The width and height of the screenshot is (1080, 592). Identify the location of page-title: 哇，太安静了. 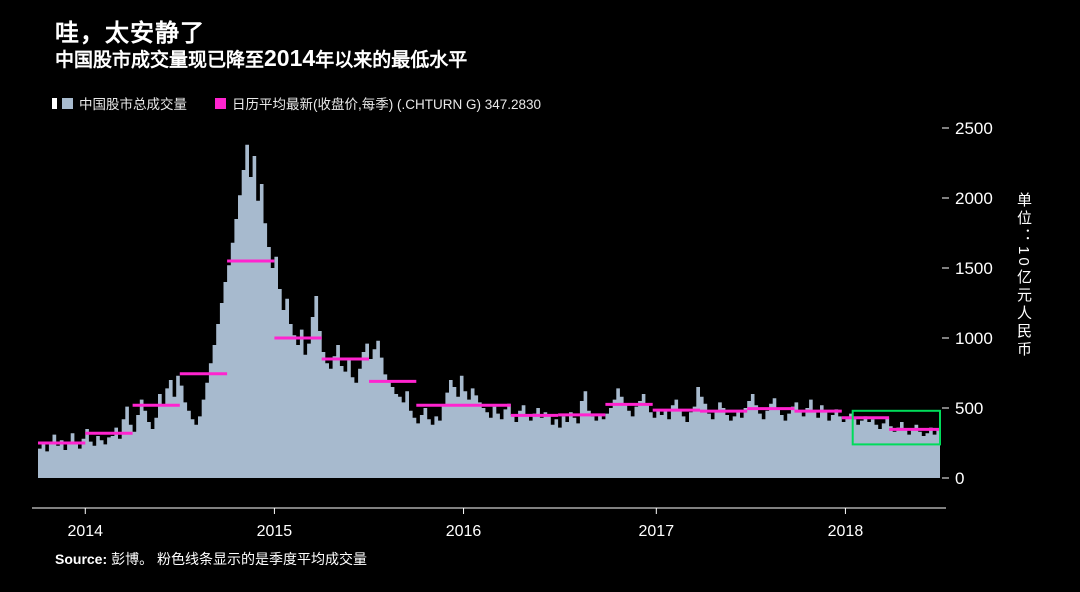
(130, 33).